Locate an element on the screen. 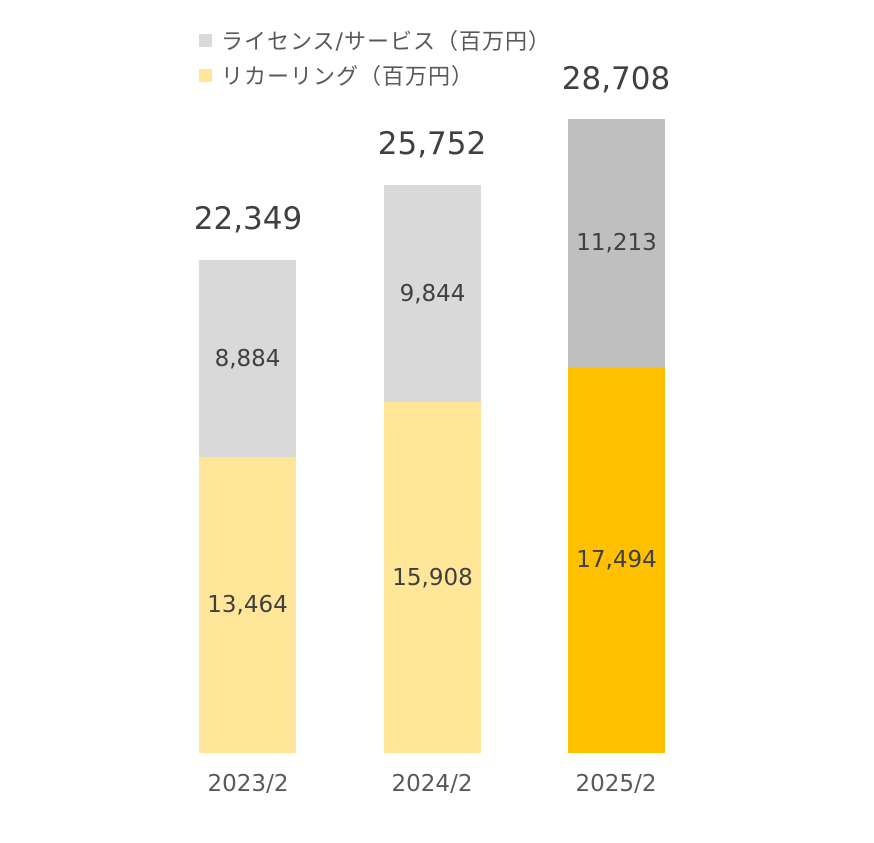  value-label-recurring-2023: 13,464 is located at coordinates (247, 605).